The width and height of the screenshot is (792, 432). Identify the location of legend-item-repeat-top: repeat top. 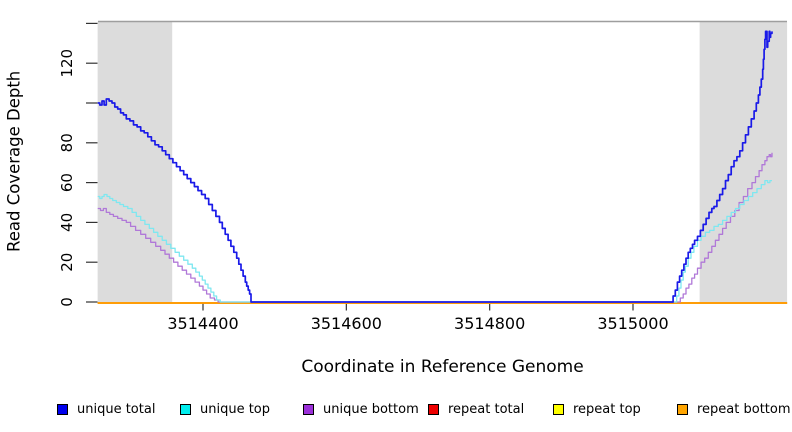
(597, 409).